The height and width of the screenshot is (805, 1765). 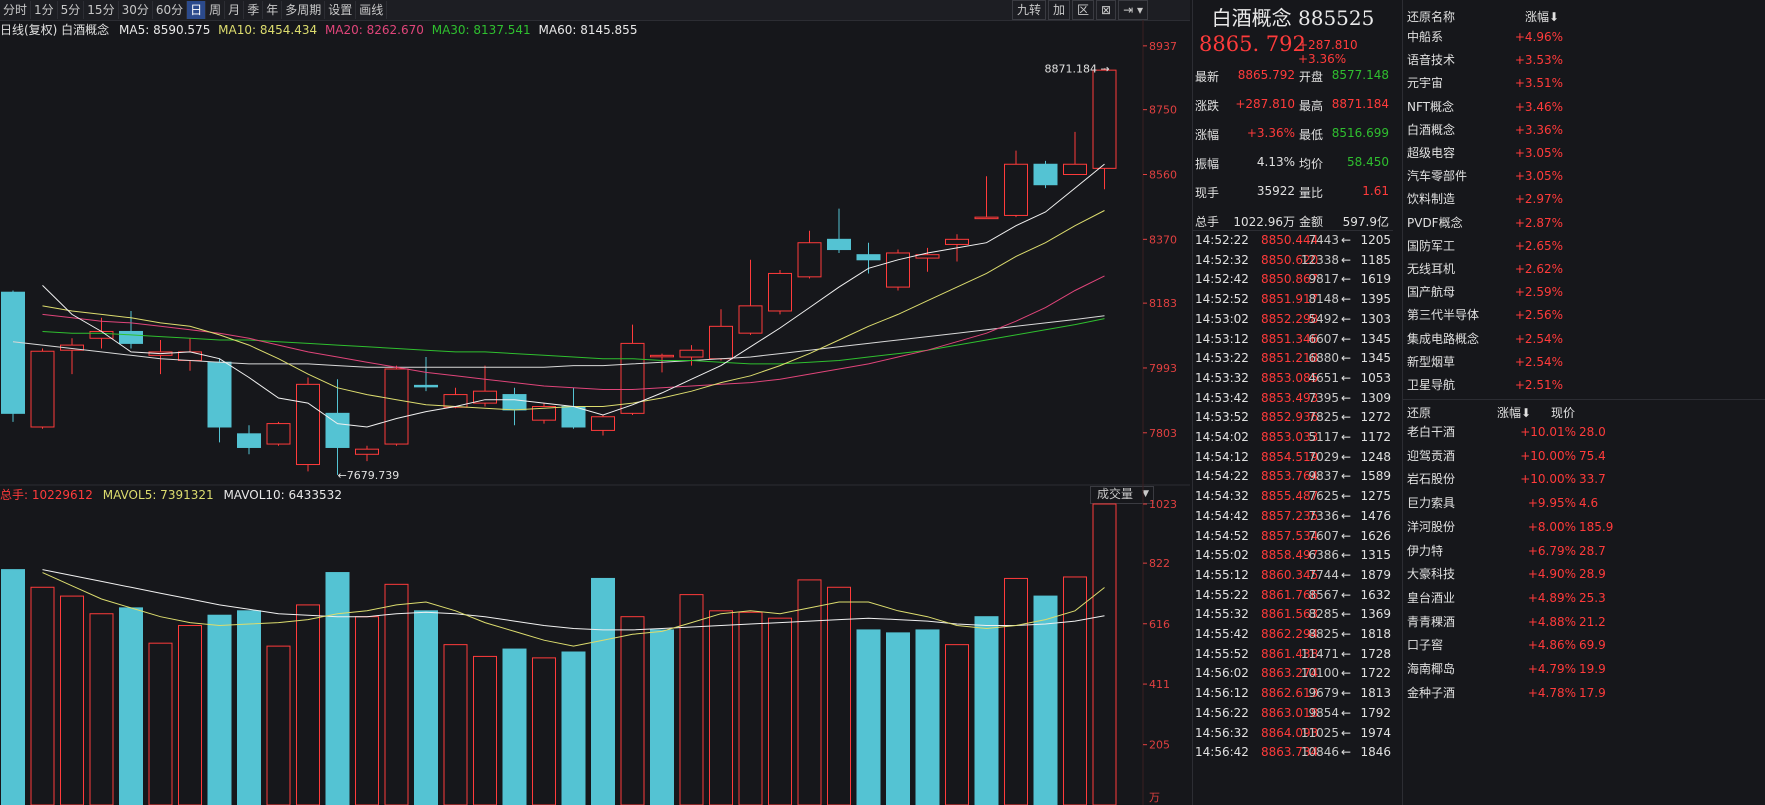 What do you see at coordinates (1323, 358) in the screenshot?
I see `tick-volume: 6880` at bounding box center [1323, 358].